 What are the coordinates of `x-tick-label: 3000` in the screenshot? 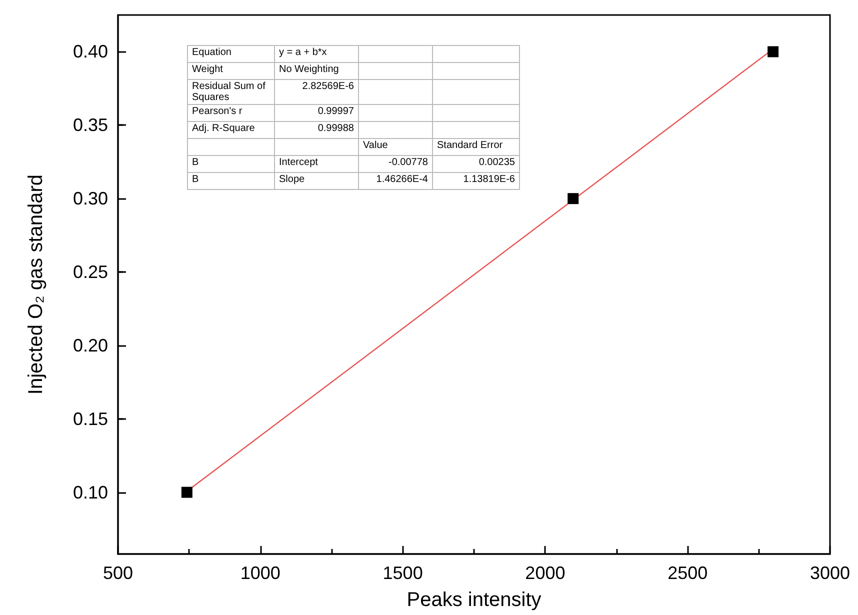 It's located at (830, 573).